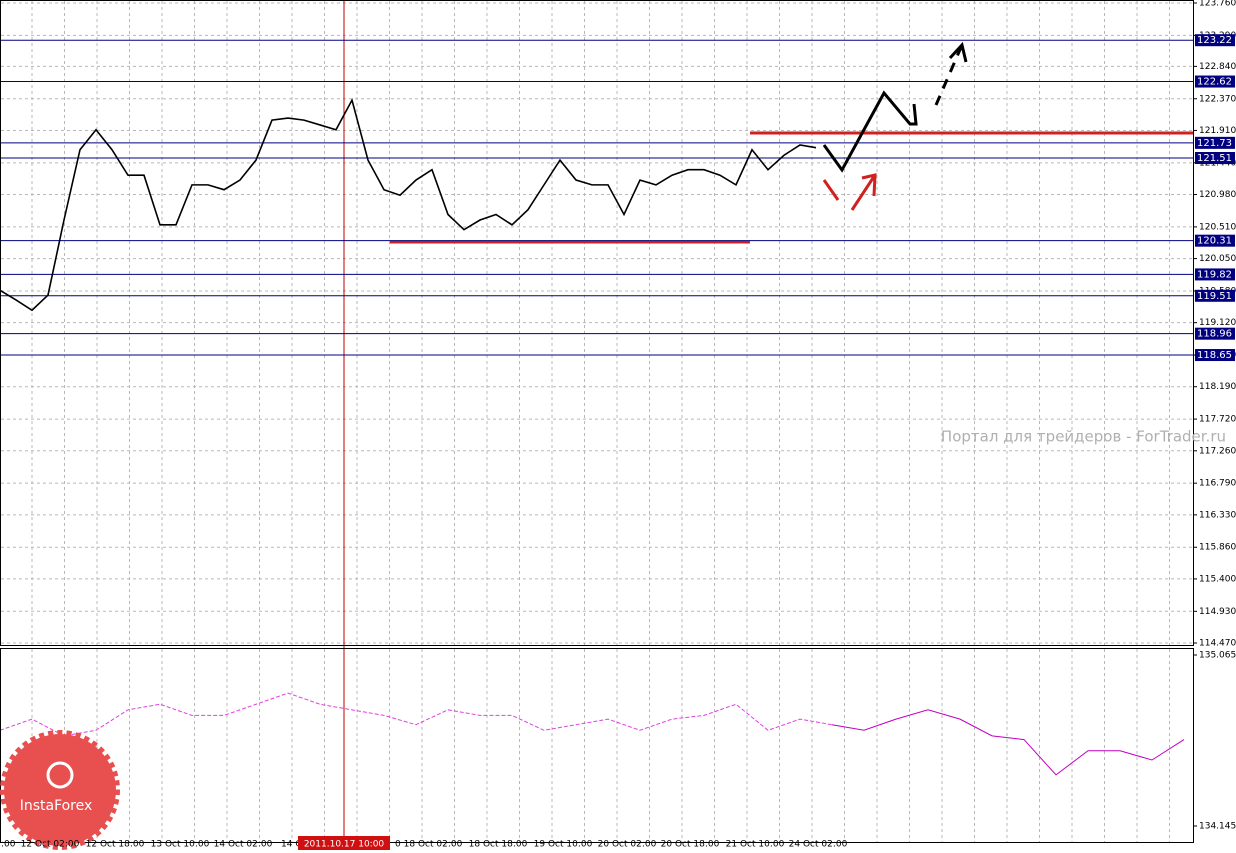  Describe the element at coordinates (1217, 548) in the screenshot. I see `y-tick-label: 115.860` at that location.